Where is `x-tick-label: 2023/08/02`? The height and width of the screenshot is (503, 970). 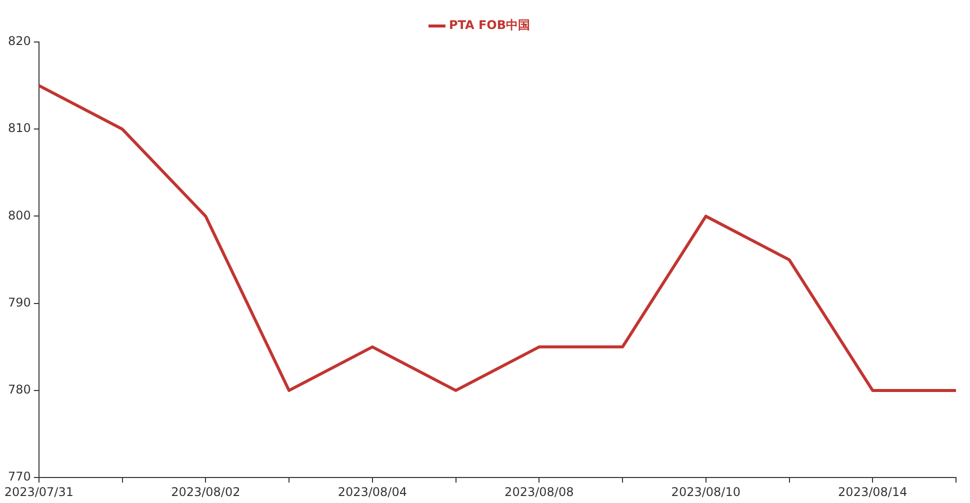 x-tick-label: 2023/08/02 is located at coordinates (205, 491).